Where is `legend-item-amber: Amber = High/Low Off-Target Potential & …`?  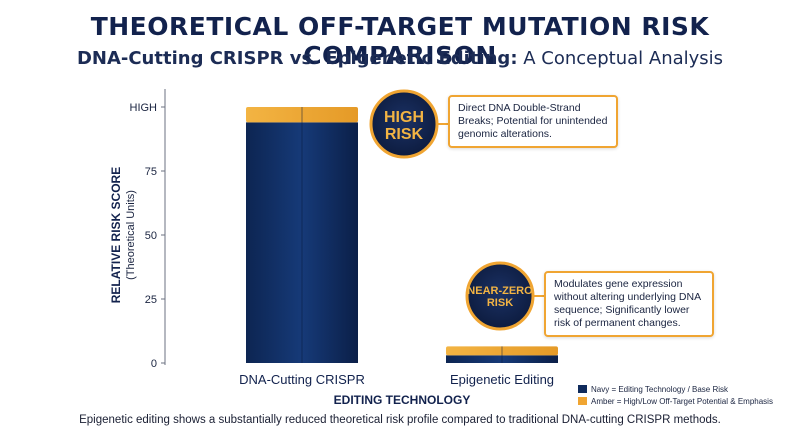 legend-item-amber: Amber = High/Low Off-Target Potential & … is located at coordinates (675, 401).